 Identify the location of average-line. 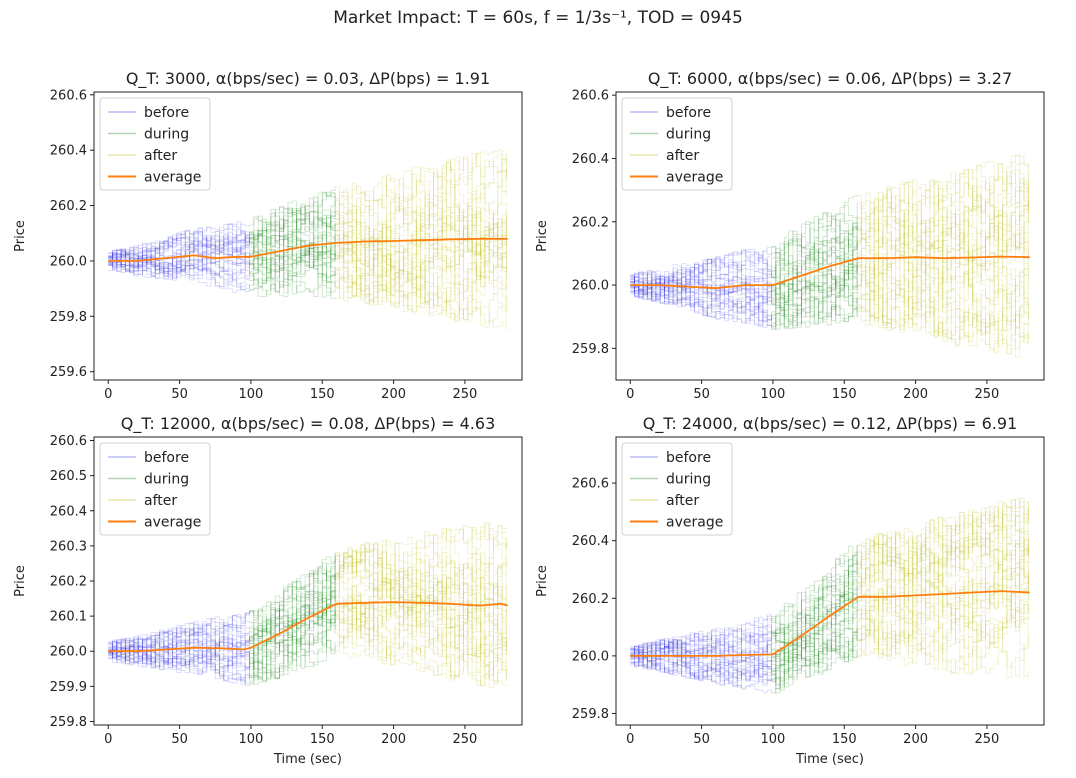
(830, 623).